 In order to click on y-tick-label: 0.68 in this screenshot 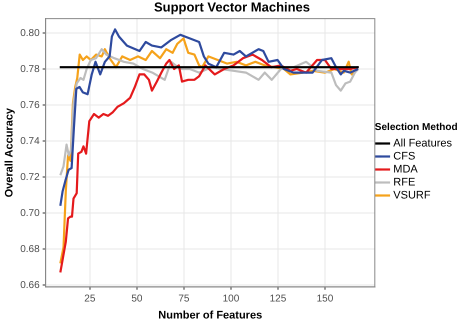, I will do `click(30, 249)`.